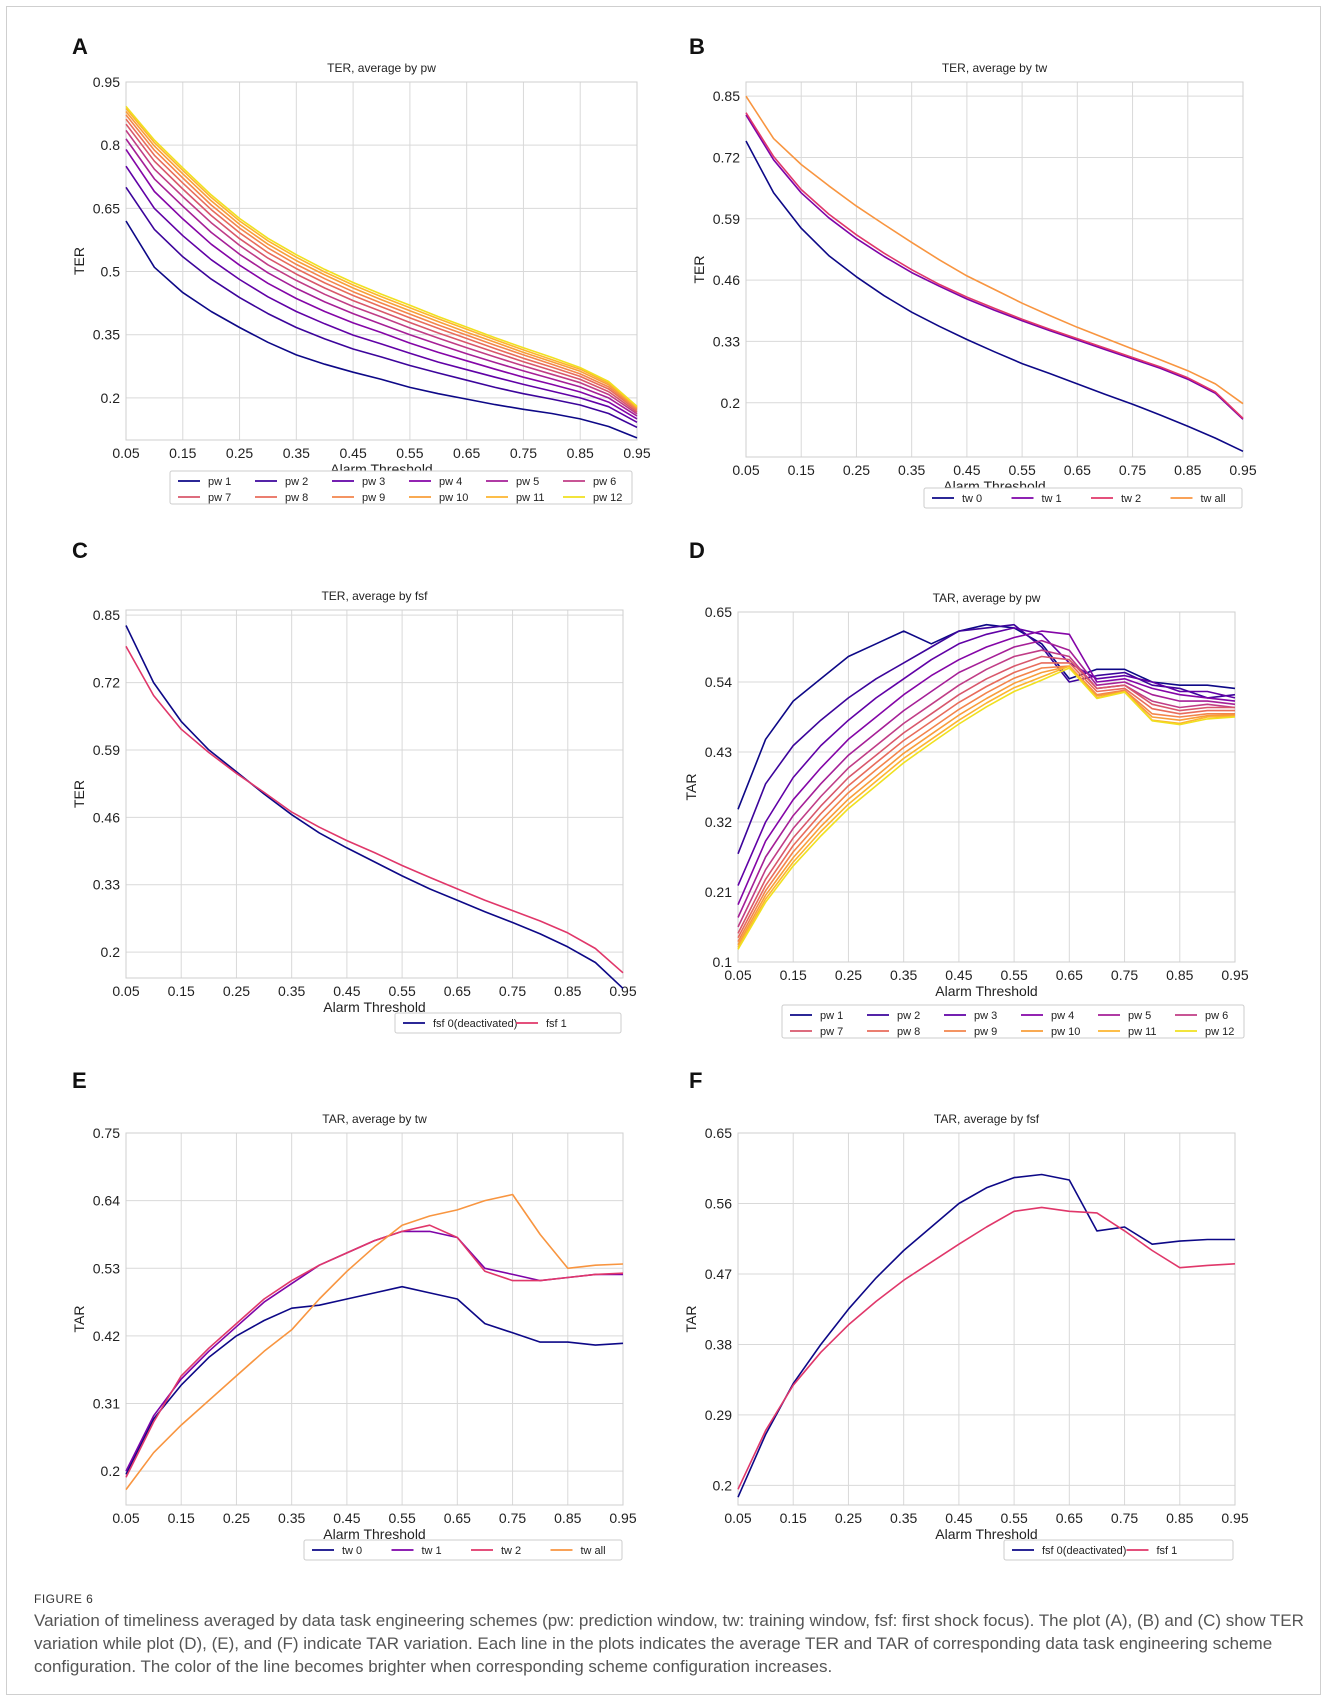 The height and width of the screenshot is (1701, 1327). What do you see at coordinates (450, 482) in the screenshot?
I see `legend-label: pw 4` at bounding box center [450, 482].